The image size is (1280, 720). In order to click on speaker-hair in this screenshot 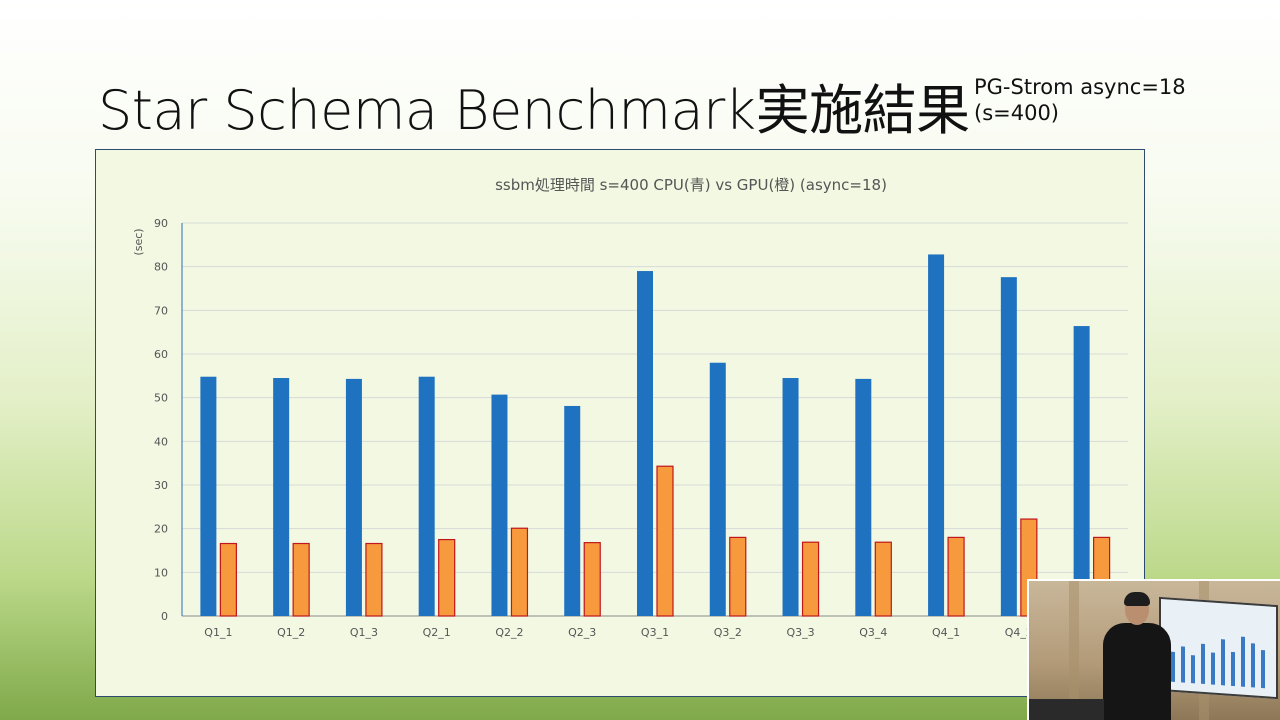, I will do `click(1137, 599)`.